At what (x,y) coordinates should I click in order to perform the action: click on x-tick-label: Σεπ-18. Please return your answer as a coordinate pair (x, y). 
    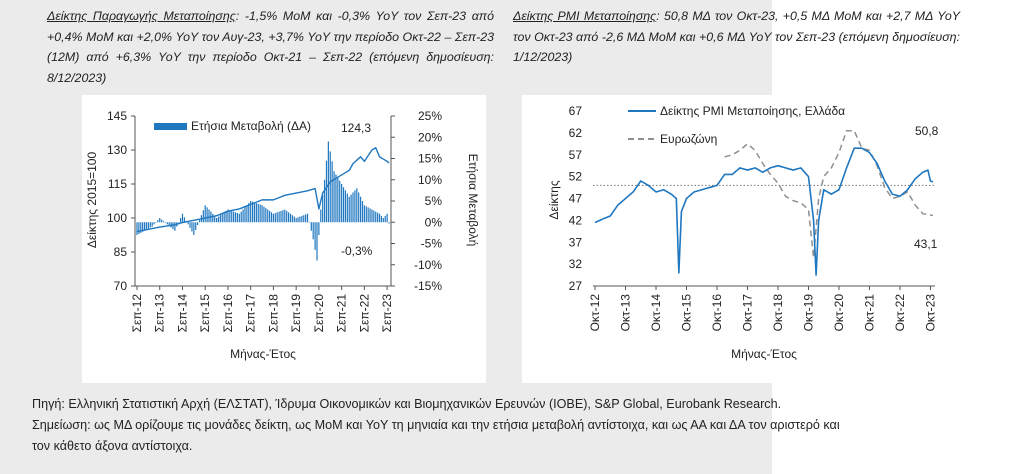
    Looking at the image, I should click on (273, 313).